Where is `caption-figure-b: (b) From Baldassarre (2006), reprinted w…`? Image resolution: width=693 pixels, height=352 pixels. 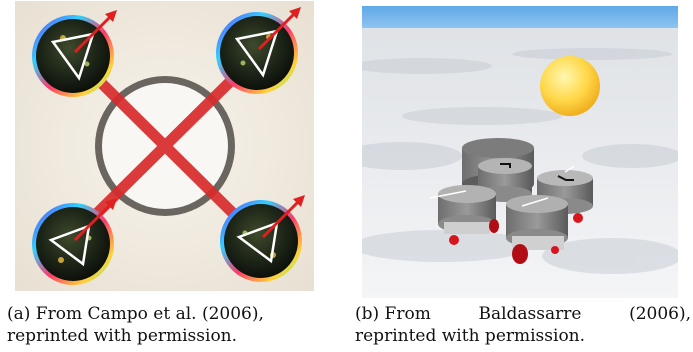
caption-figure-b: (b) From Baldassarre (2006), reprinted w… is located at coordinates (523, 325).